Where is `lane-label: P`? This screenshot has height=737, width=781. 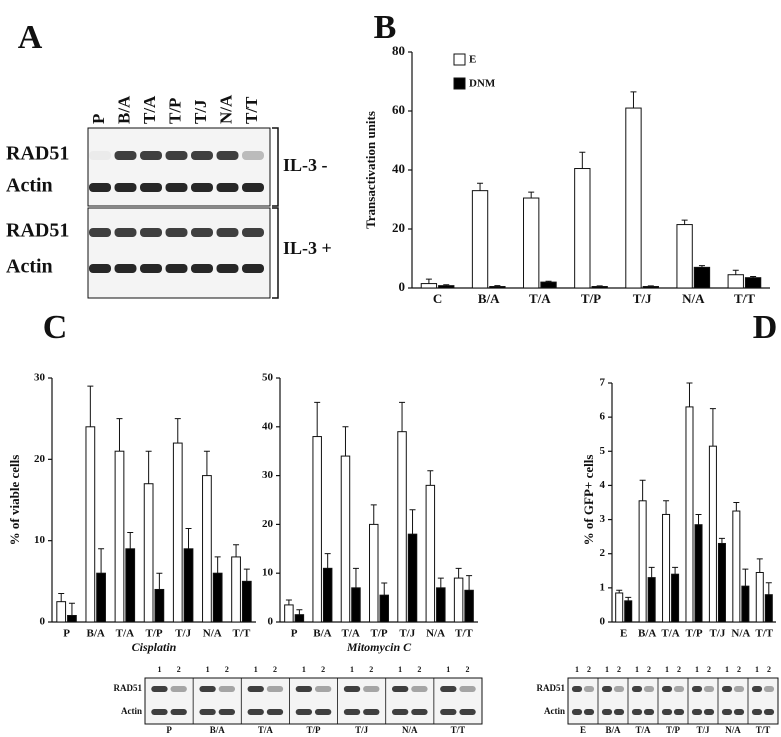
lane-label: P is located at coordinates (98, 119).